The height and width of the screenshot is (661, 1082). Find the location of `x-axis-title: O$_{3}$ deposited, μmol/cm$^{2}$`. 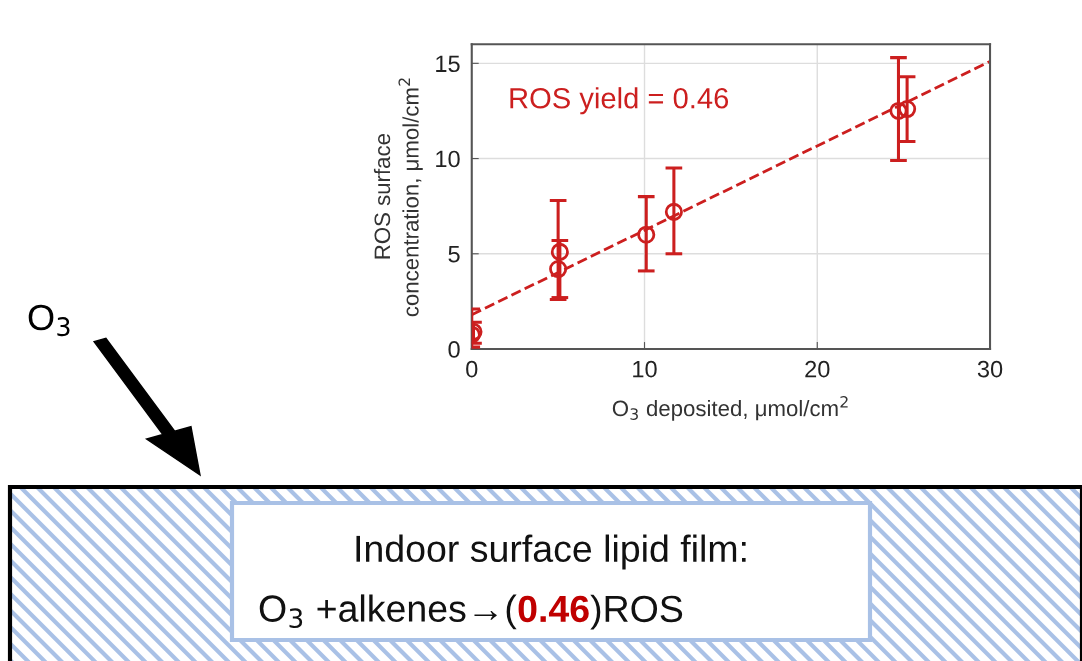

x-axis-title: O$_{3}$ deposited, μmol/cm$^{2}$ is located at coordinates (730, 408).